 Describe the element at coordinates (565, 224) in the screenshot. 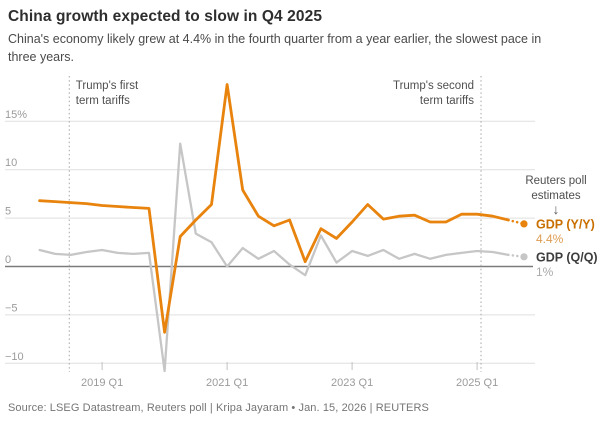

I see `series-label: GDP (Y/Y)` at that location.